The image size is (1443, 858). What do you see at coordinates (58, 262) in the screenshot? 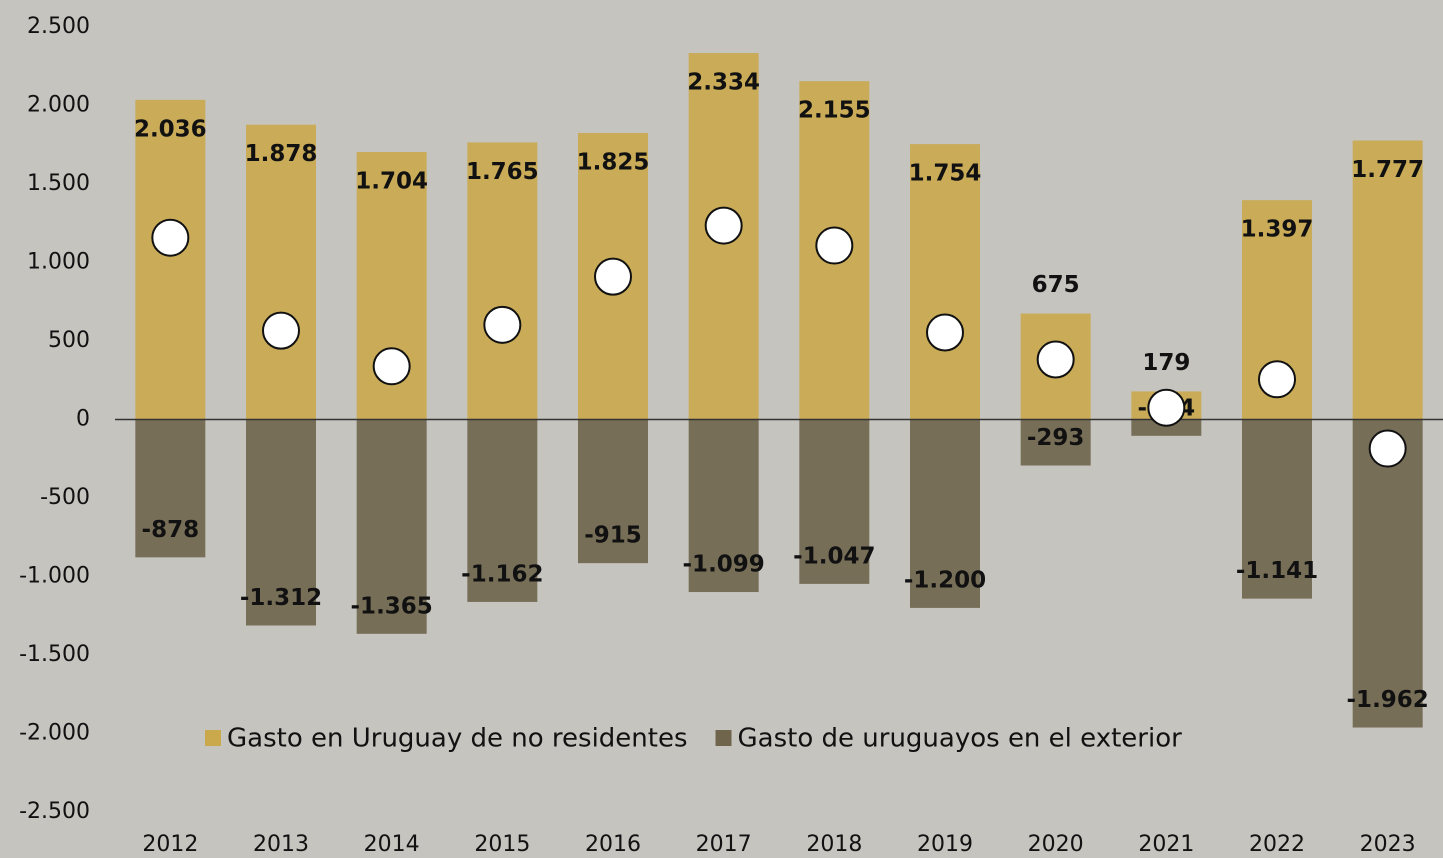
I see `y-tick-label: 1.000` at bounding box center [58, 262].